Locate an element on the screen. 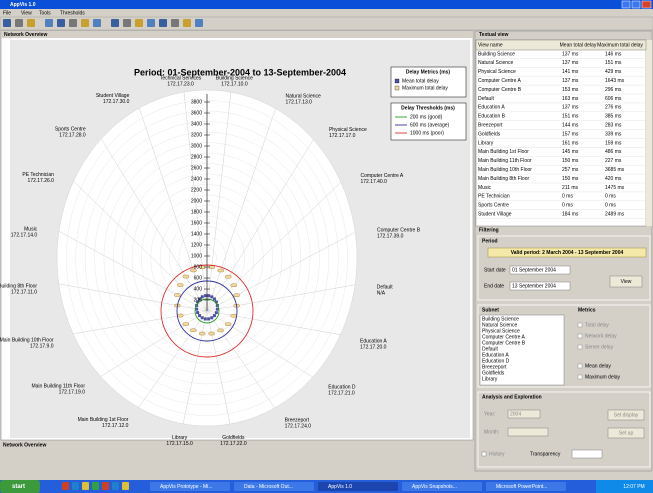  spoke-name: Student Village is located at coordinates (113, 96).